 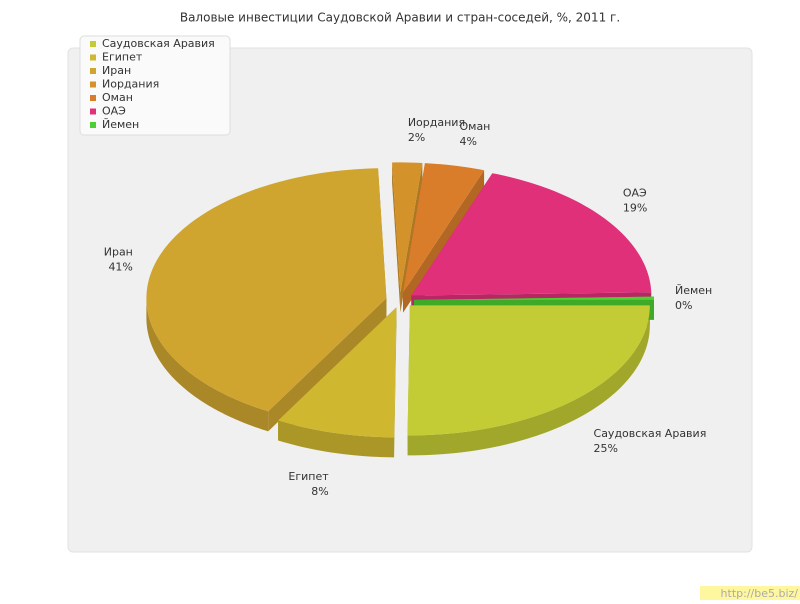 What do you see at coordinates (416, 137) in the screenshot?
I see `slice-value-label: 2%` at bounding box center [416, 137].